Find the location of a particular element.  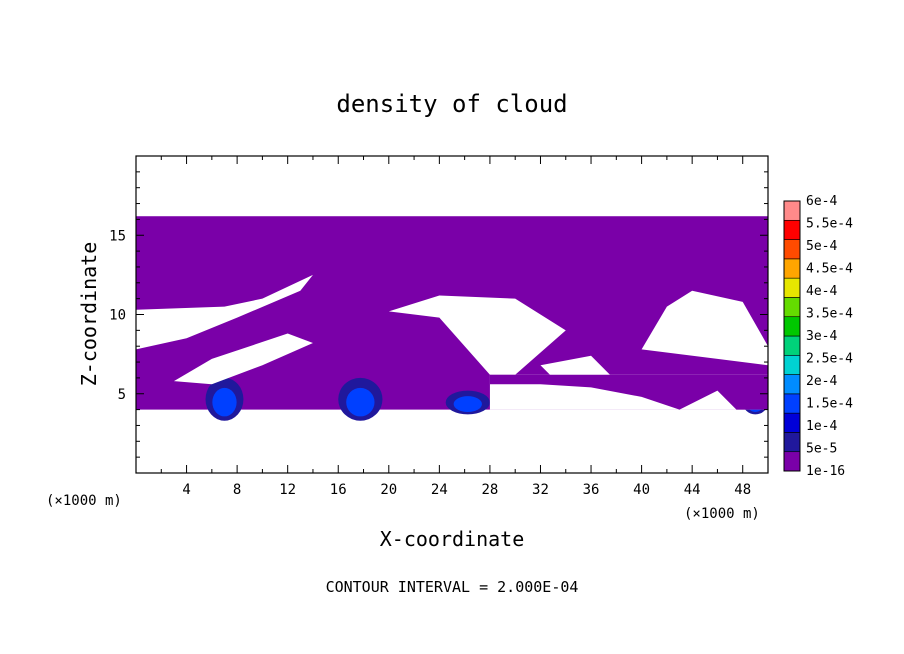

x-tick-label: 36 is located at coordinates (591, 490).